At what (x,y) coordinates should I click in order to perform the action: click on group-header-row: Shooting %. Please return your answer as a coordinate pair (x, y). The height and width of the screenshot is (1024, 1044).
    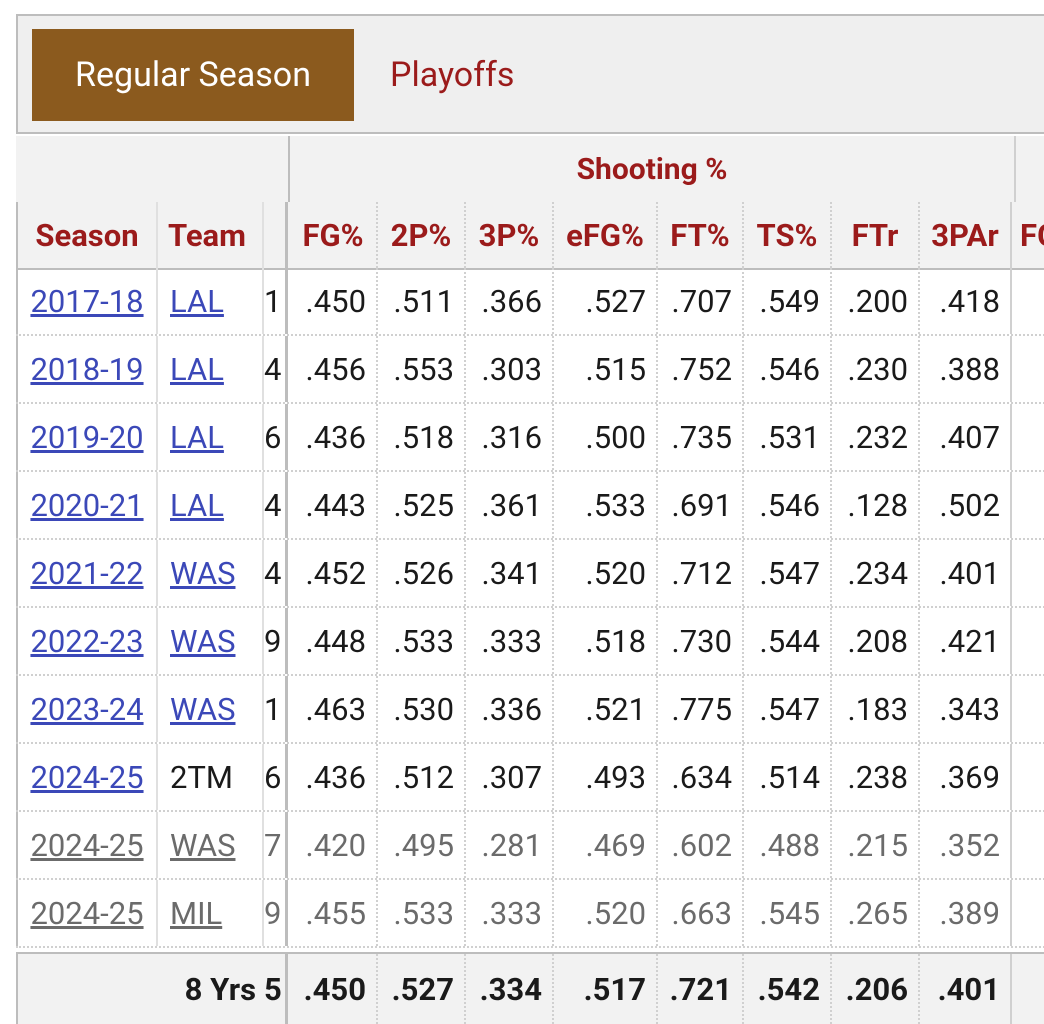
    Looking at the image, I should click on (530, 170).